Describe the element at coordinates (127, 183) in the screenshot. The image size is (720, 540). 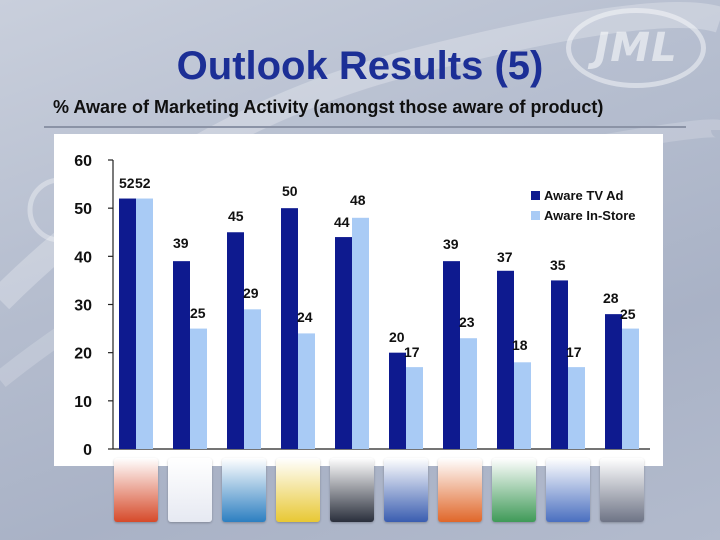
I see `data-label-tv-ad: 52` at that location.